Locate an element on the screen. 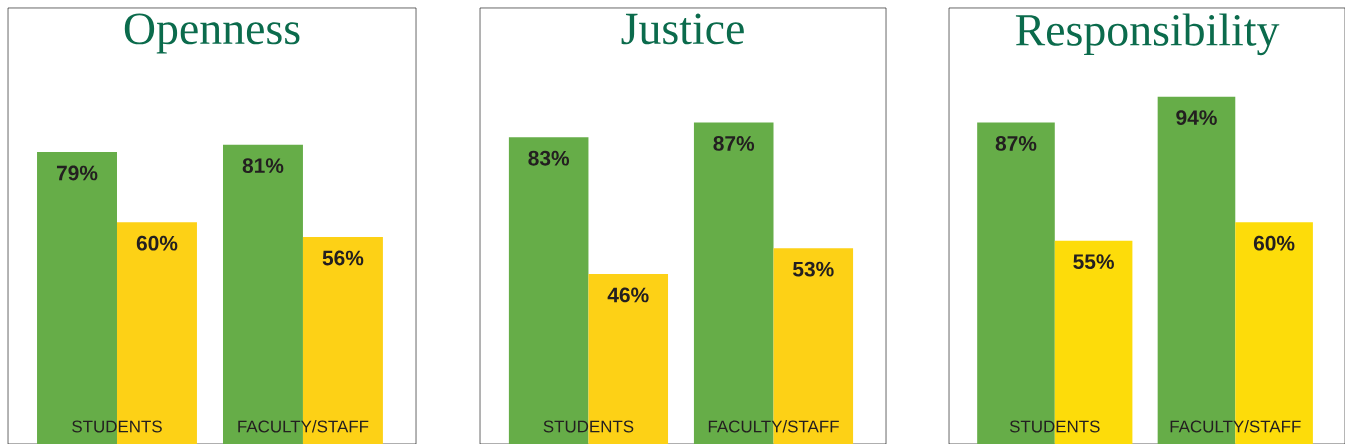 This screenshot has width=1345, height=444. data-label: 79% is located at coordinates (77, 173).